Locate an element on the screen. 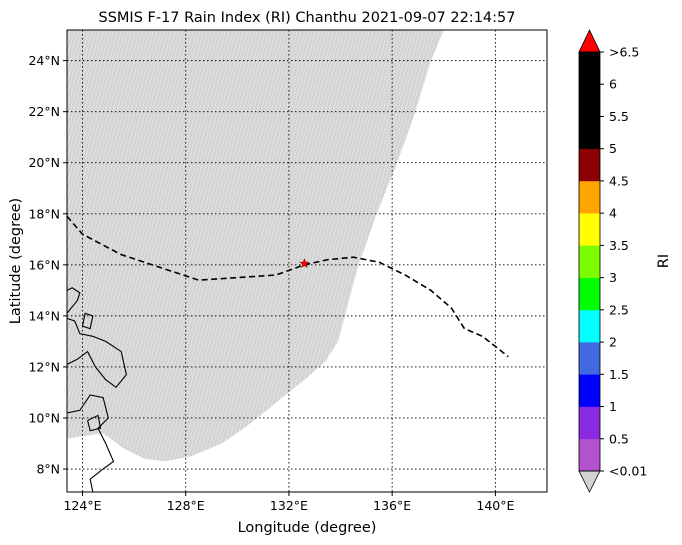  colorbar-tick-label: 6 is located at coordinates (613, 84).